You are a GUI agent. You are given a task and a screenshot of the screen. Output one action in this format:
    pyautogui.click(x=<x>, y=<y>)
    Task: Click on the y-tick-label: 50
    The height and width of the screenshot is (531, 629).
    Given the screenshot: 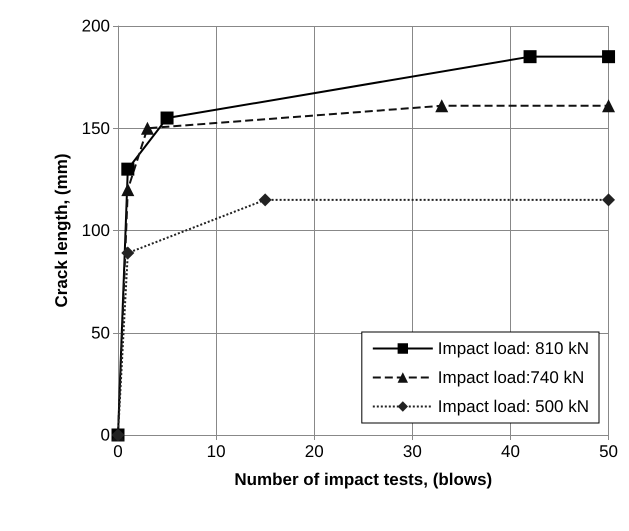 What is the action you would take?
    pyautogui.click(x=100, y=332)
    